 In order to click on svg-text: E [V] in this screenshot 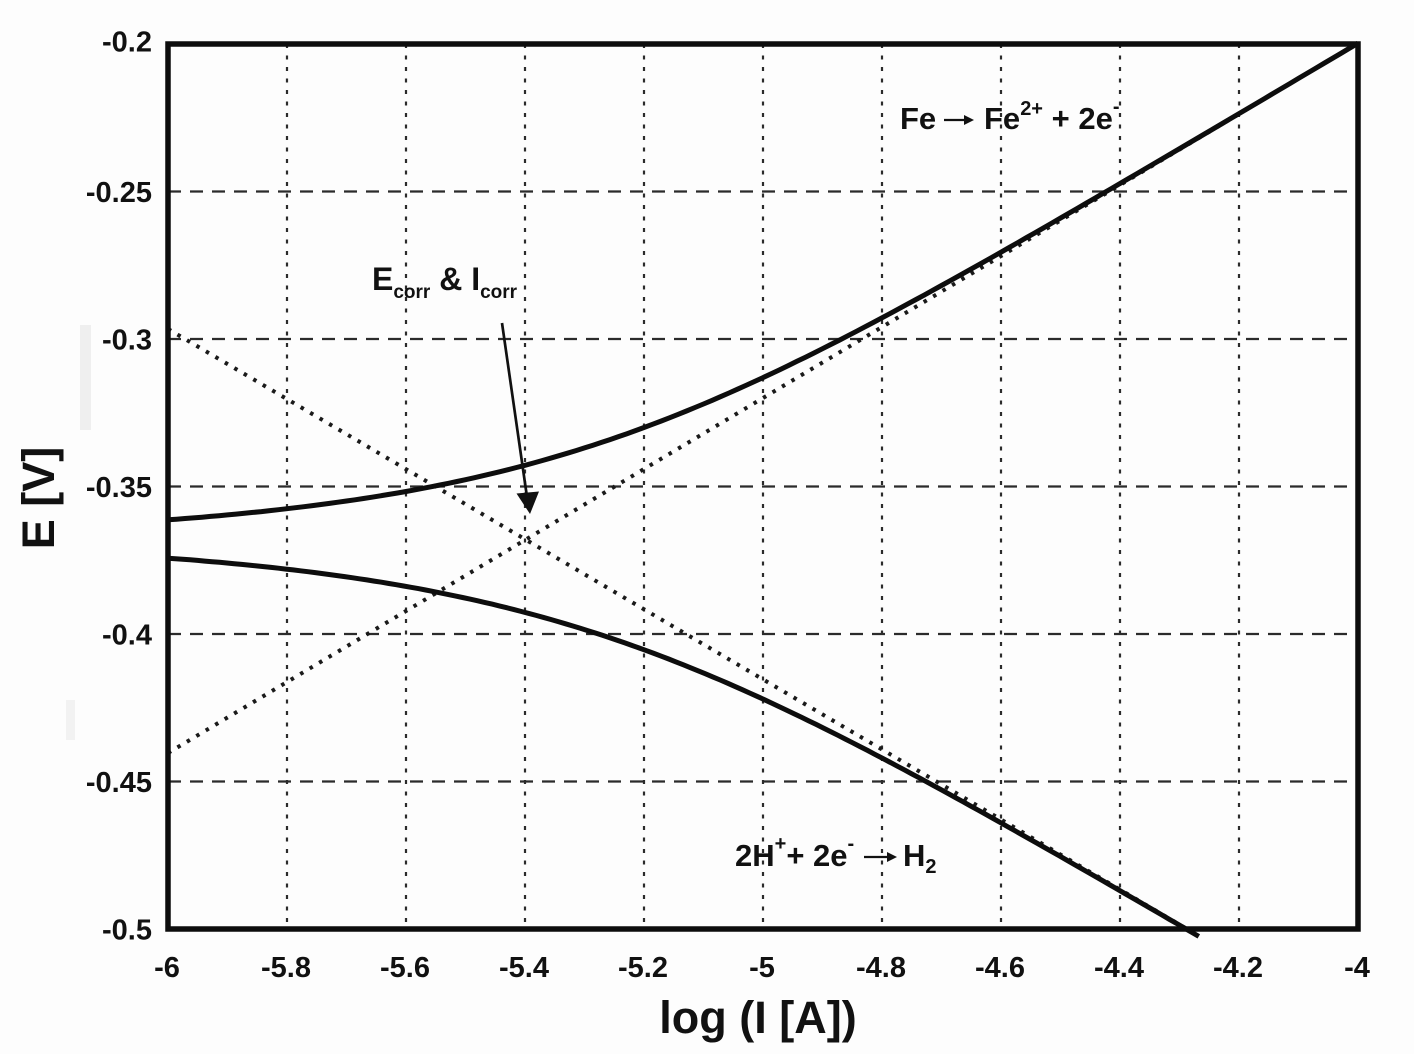, I will do `click(38, 498)`.